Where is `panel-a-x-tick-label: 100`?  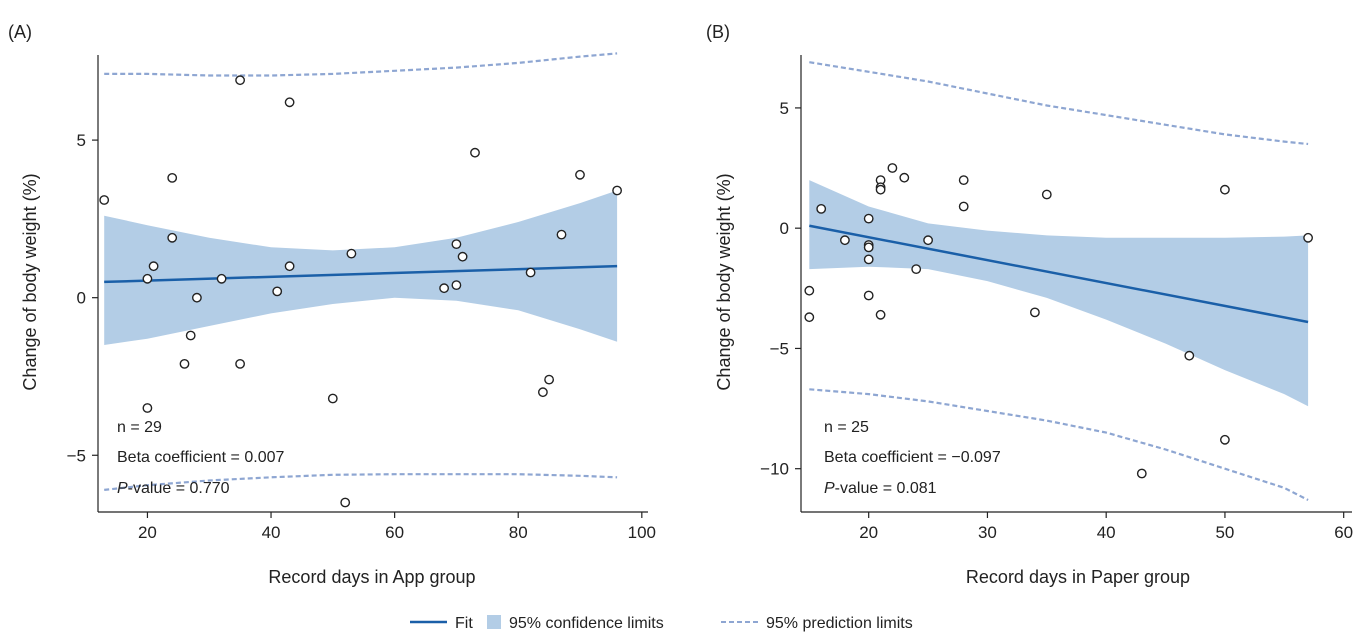
panel-a-x-tick-label: 100 is located at coordinates (642, 532).